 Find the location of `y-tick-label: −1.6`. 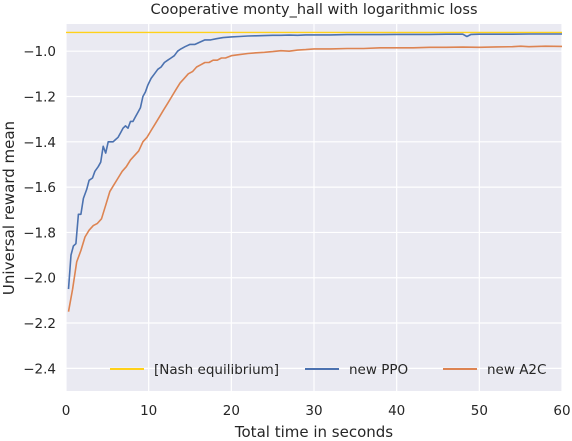

y-tick-label: −1.6 is located at coordinates (39, 188).